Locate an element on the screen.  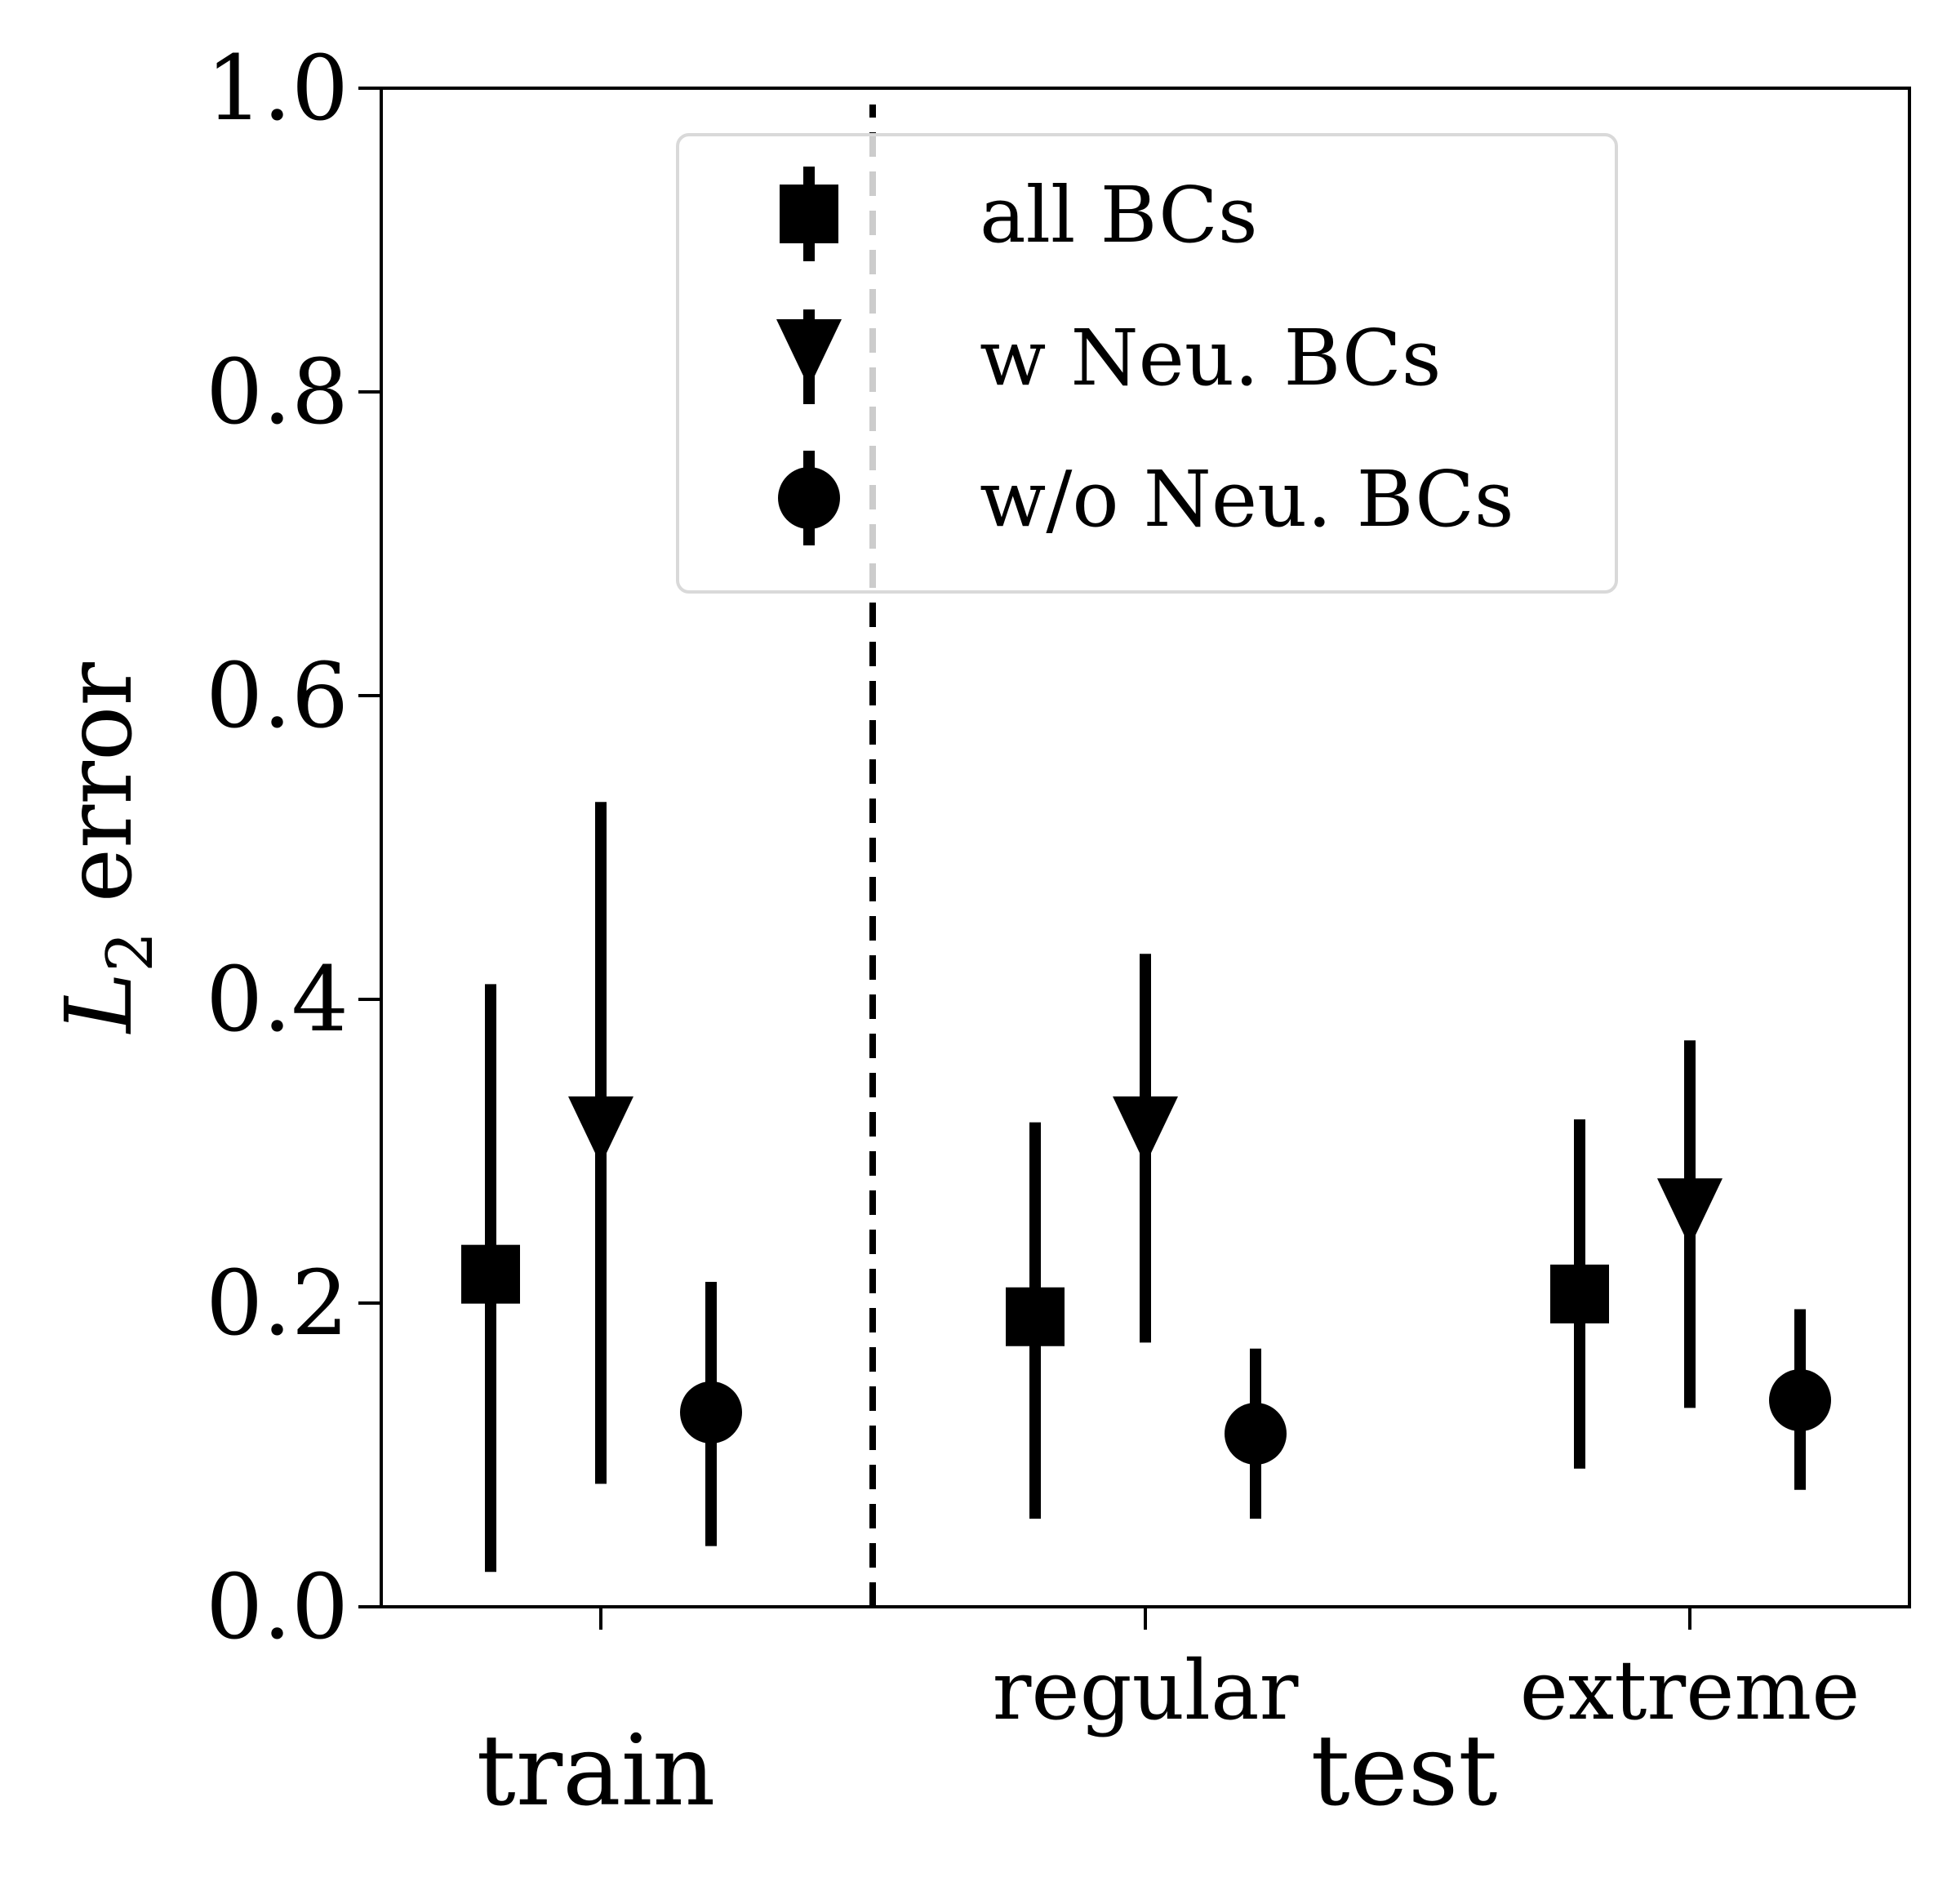
y-axis-label-rest: error is located at coordinates (100, 797).